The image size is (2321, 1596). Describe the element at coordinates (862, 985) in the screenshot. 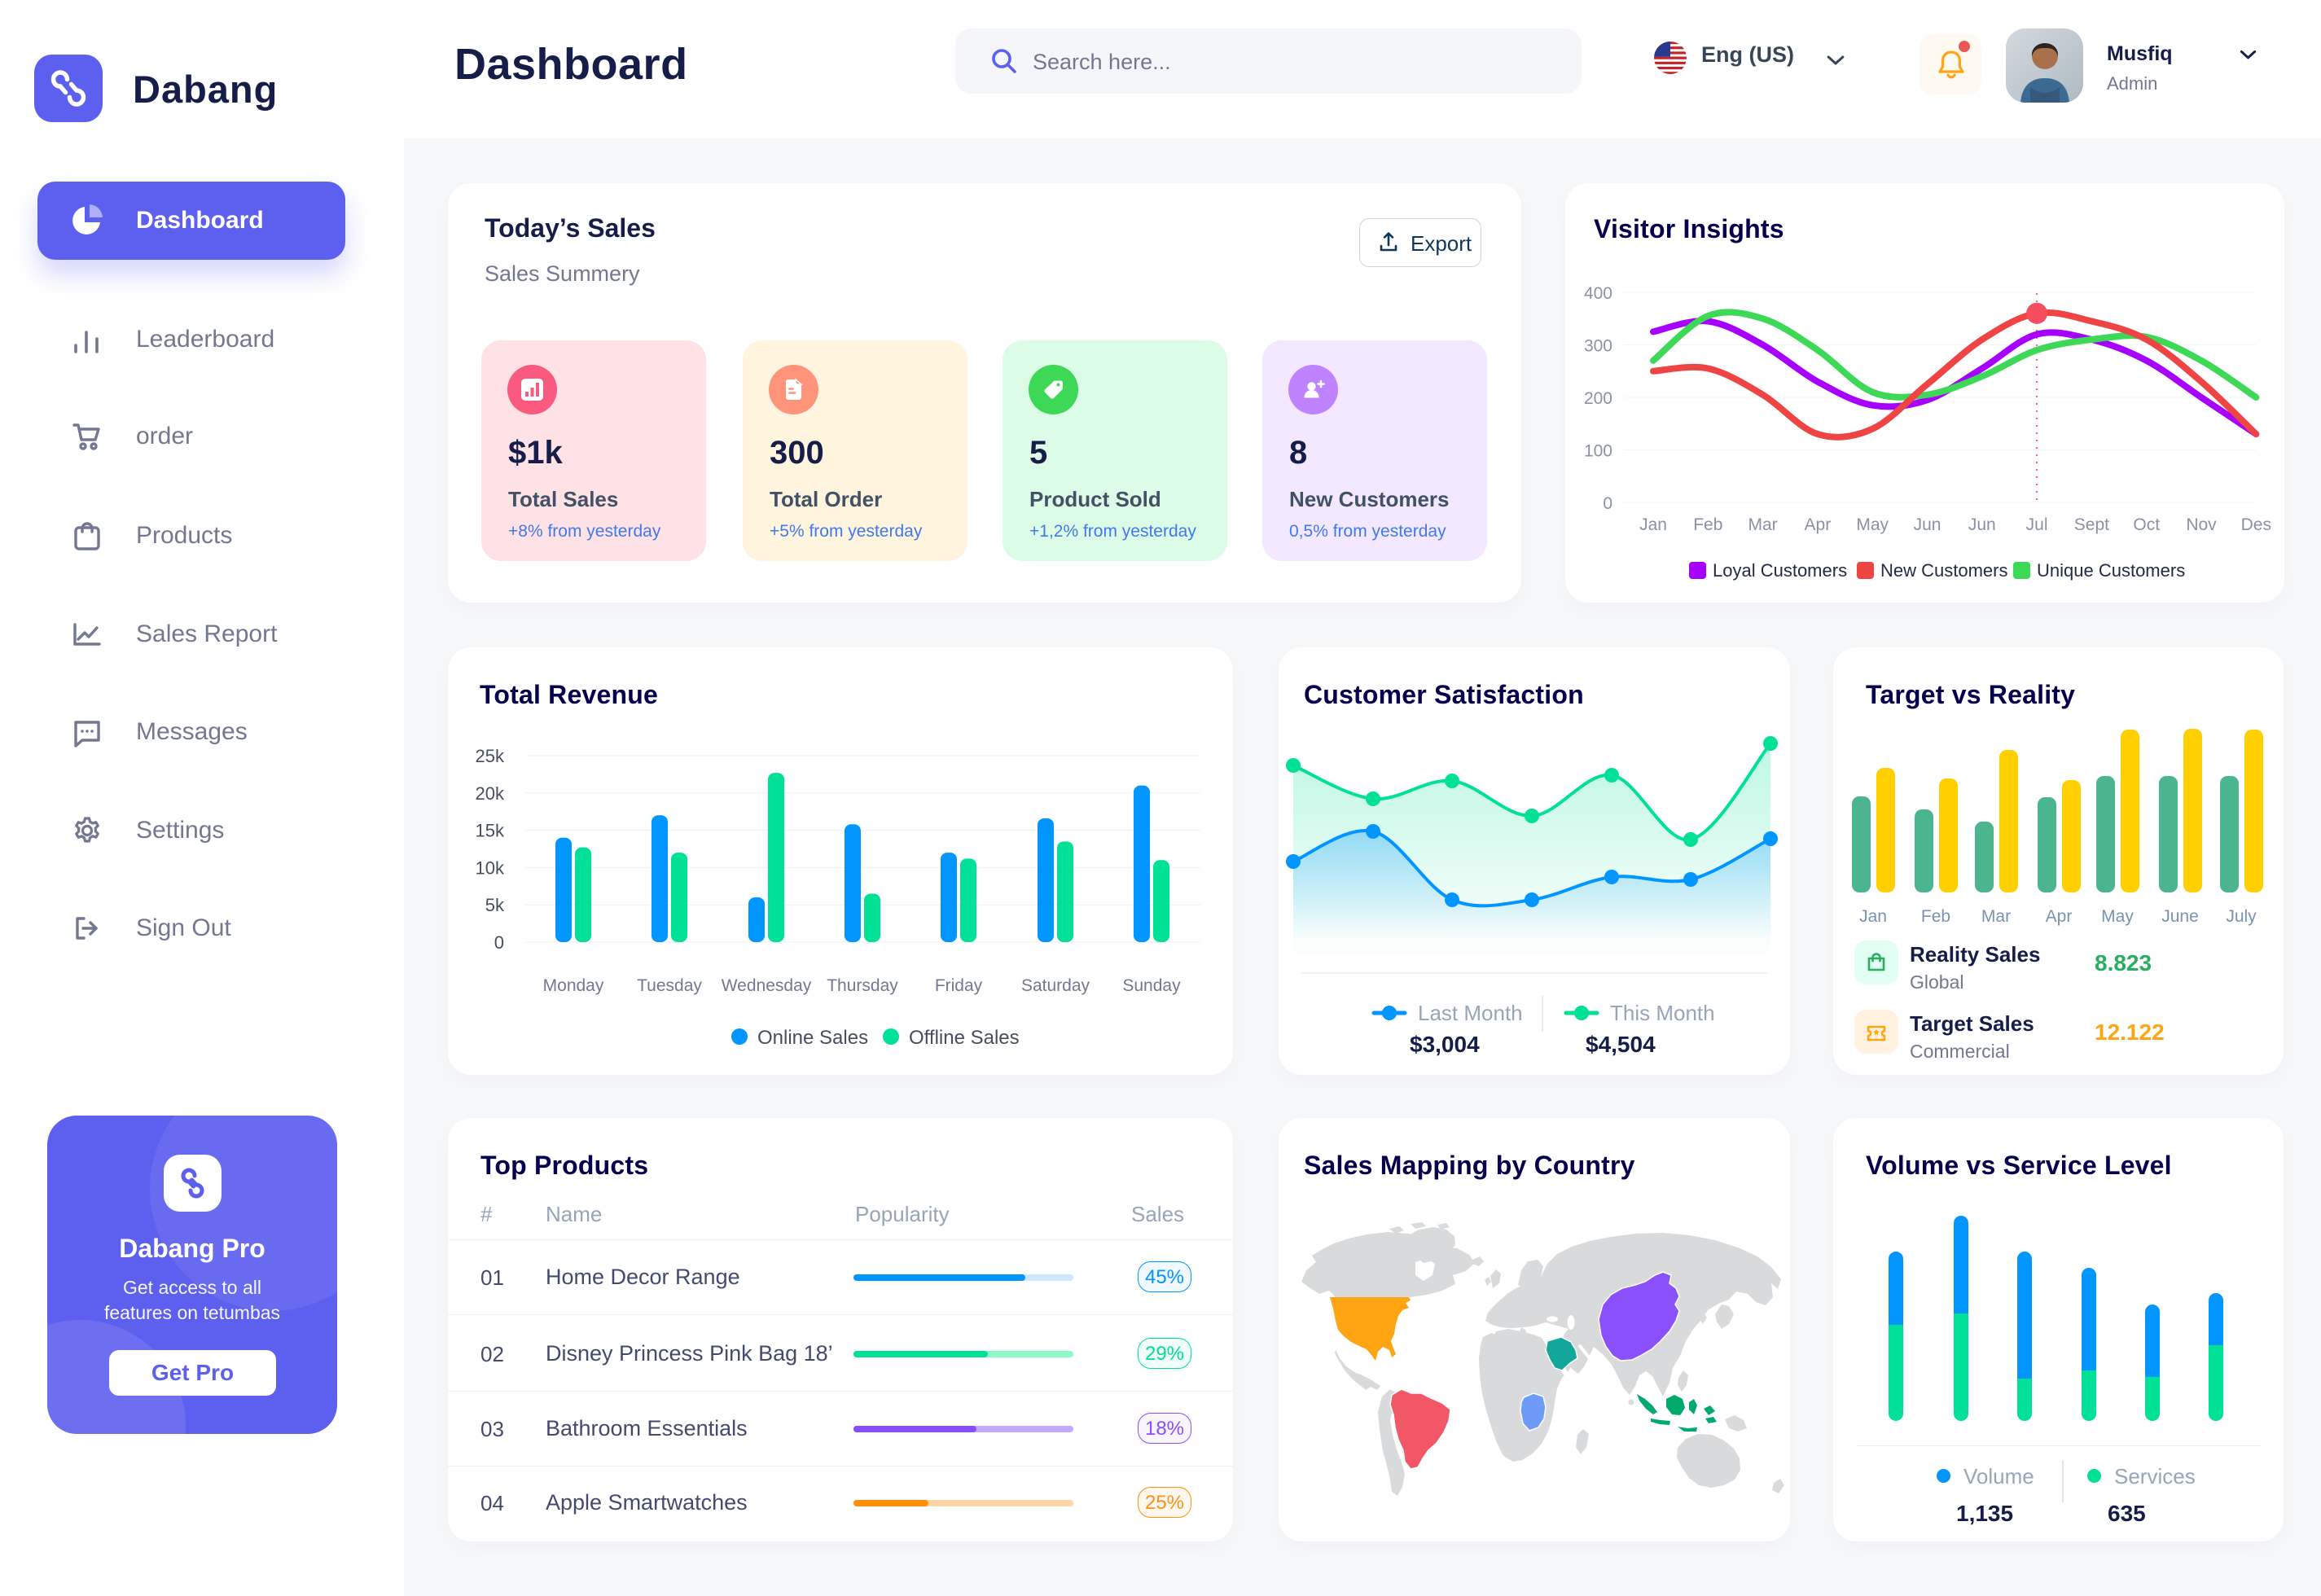

I see `svg-text: Thursday` at that location.